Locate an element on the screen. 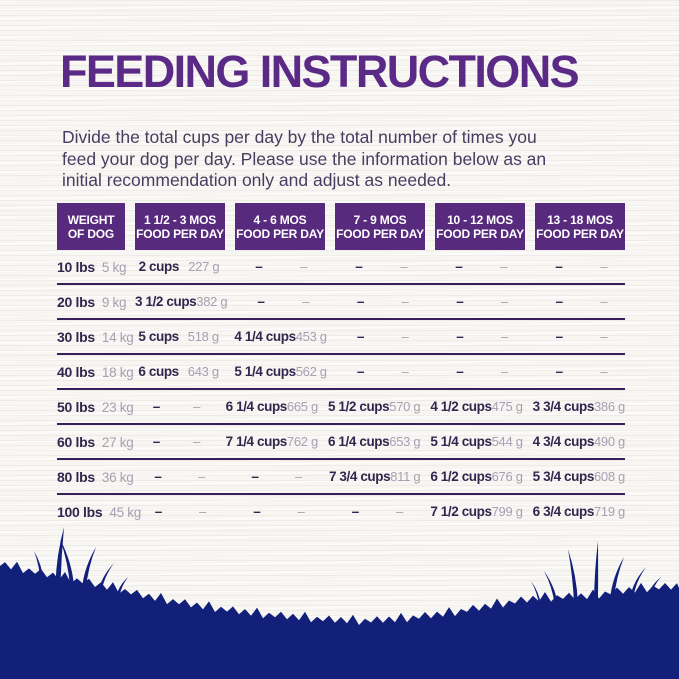 The image size is (679, 679). grams-value: 665 g is located at coordinates (302, 406).